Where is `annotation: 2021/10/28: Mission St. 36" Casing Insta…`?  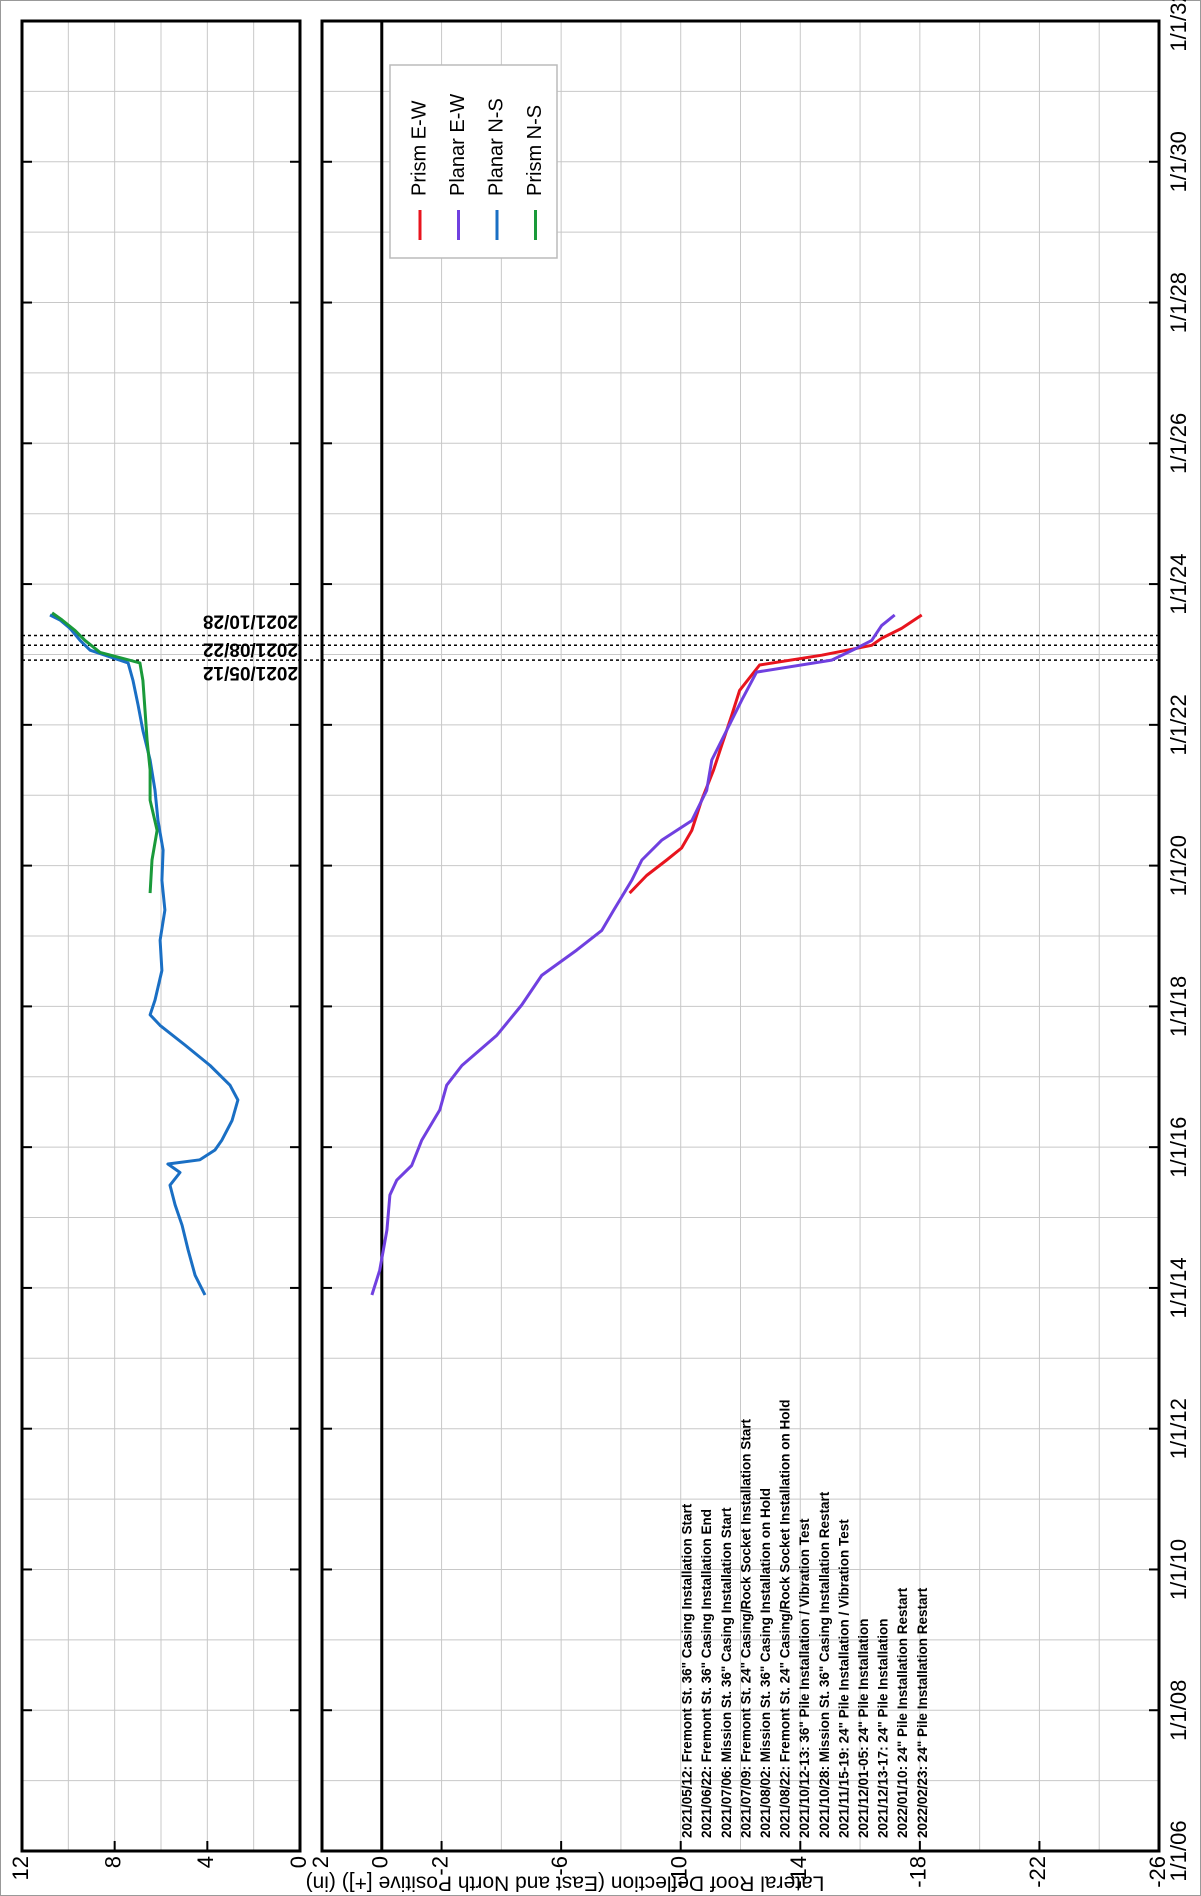
annotation: 2021/10/28: Mission St. 36" Casing Insta… is located at coordinates (824, 1664).